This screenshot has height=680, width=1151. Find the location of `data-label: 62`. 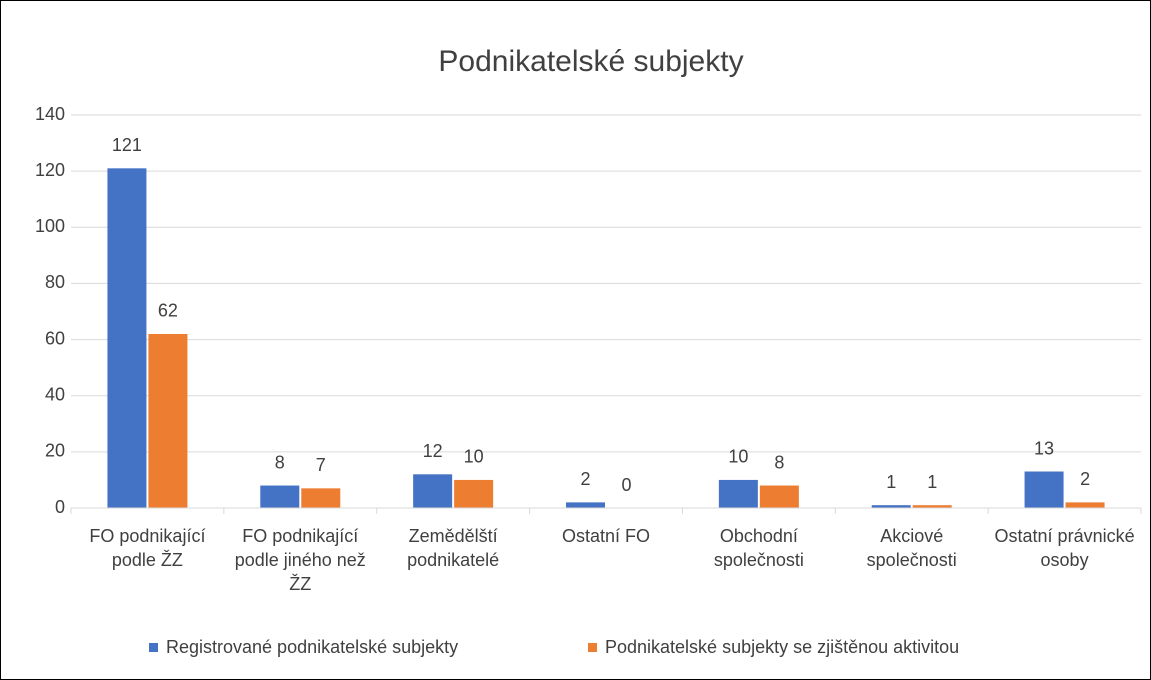

data-label: 62 is located at coordinates (168, 311).